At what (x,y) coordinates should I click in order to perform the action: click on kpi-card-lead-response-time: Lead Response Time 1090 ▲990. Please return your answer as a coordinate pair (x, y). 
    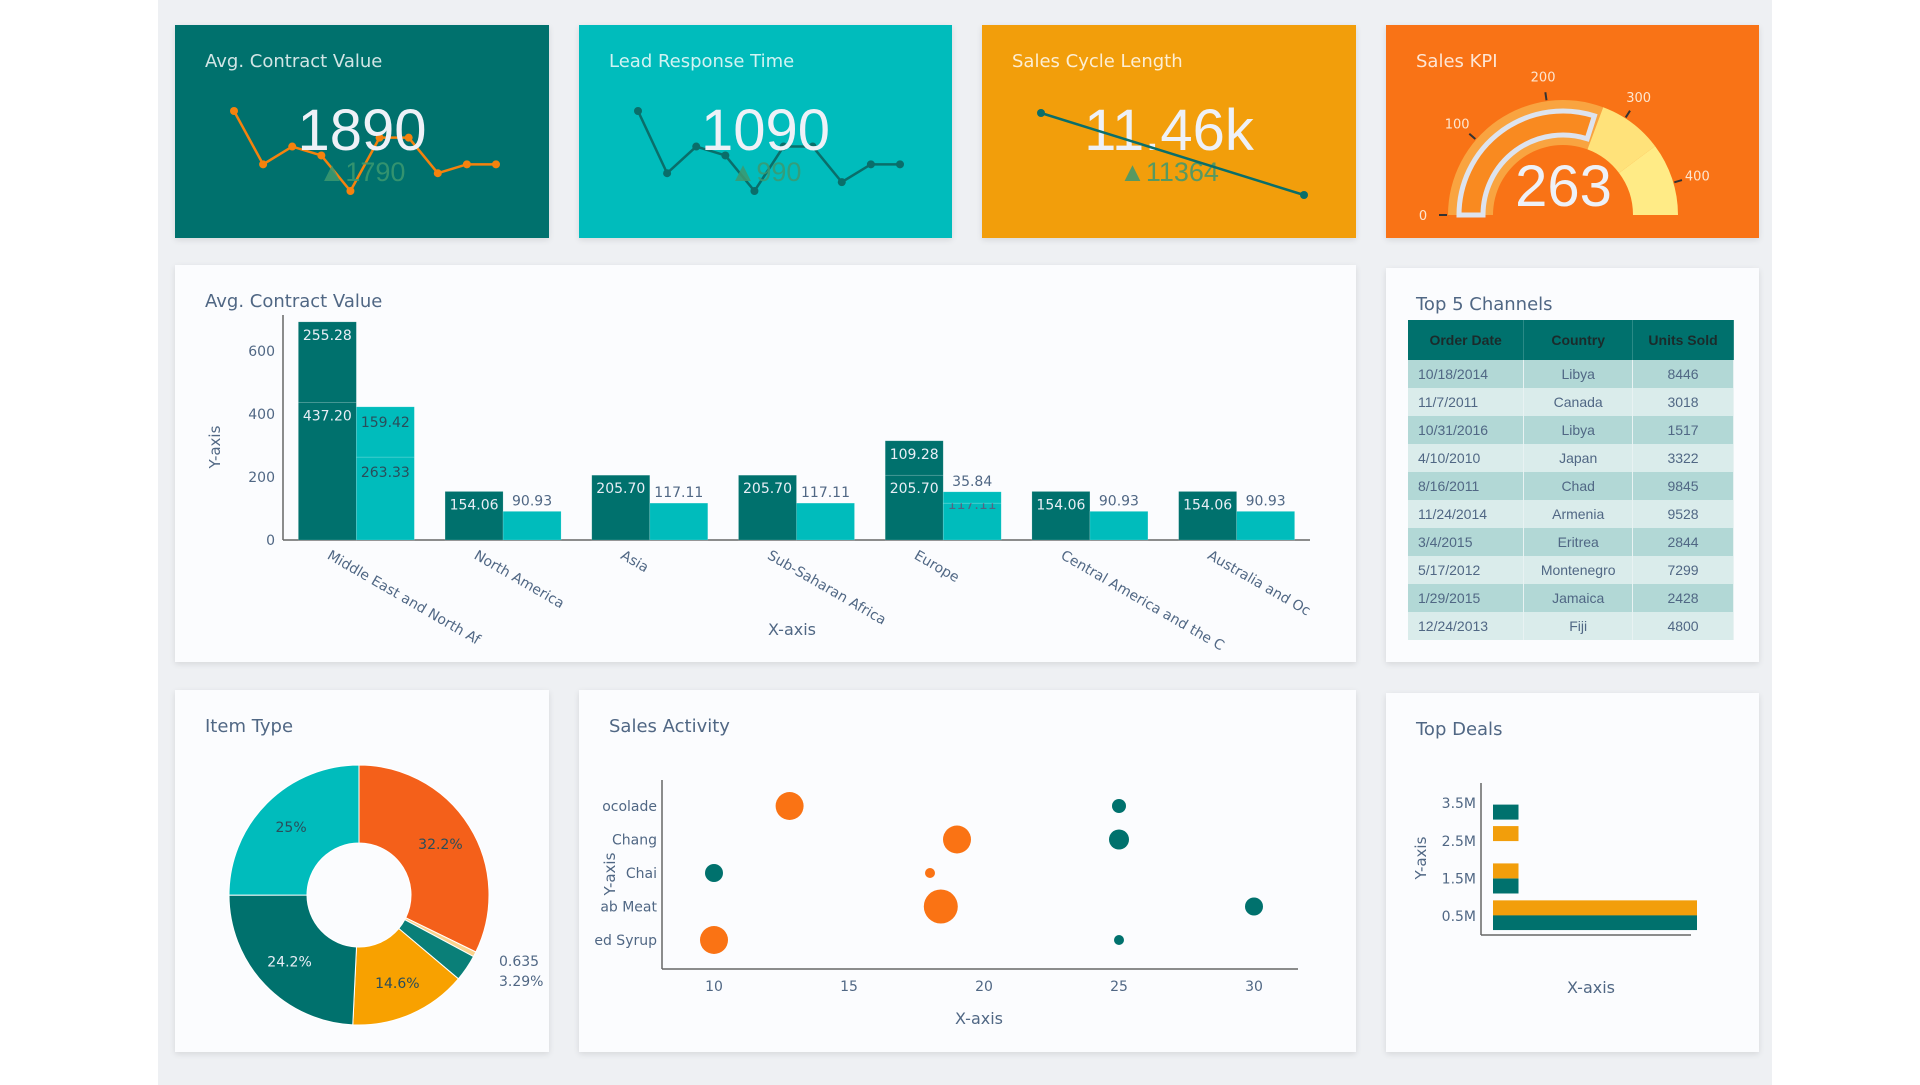
    Looking at the image, I should click on (765, 131).